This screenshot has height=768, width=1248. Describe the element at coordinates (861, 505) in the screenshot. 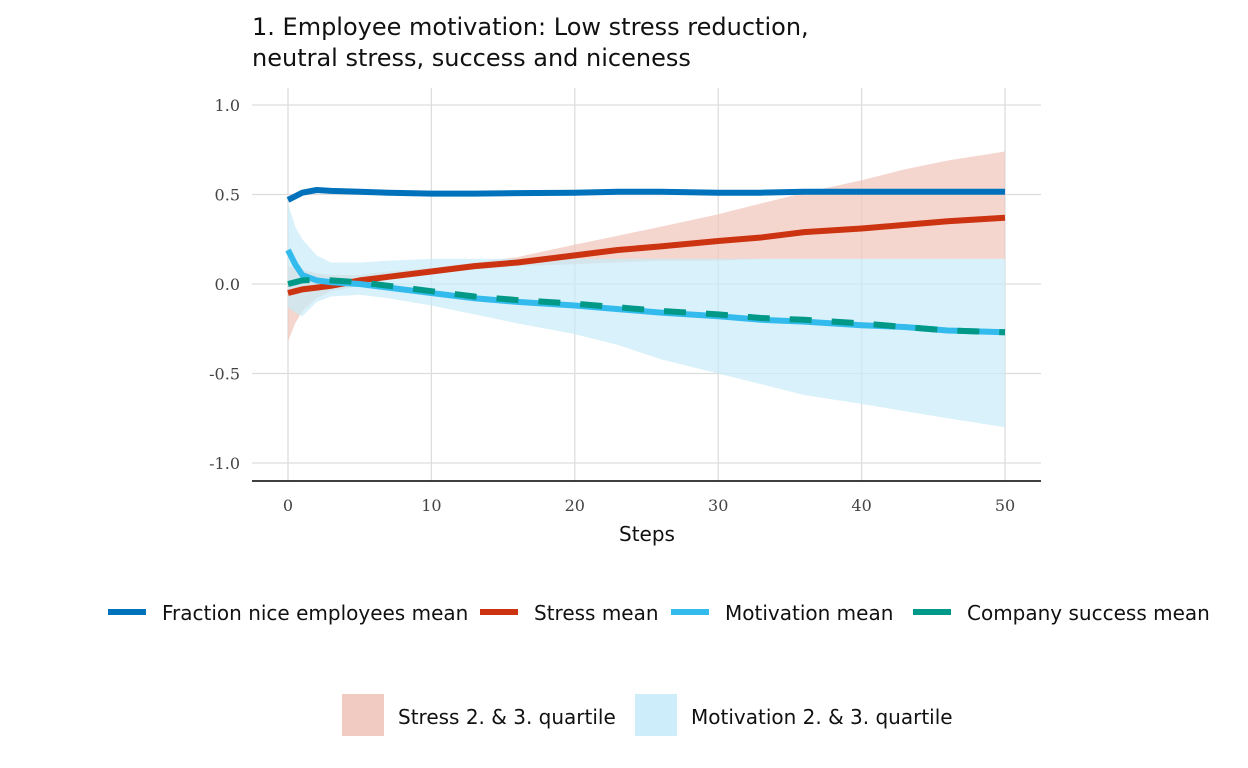

I see `x-tick-label: 40` at that location.